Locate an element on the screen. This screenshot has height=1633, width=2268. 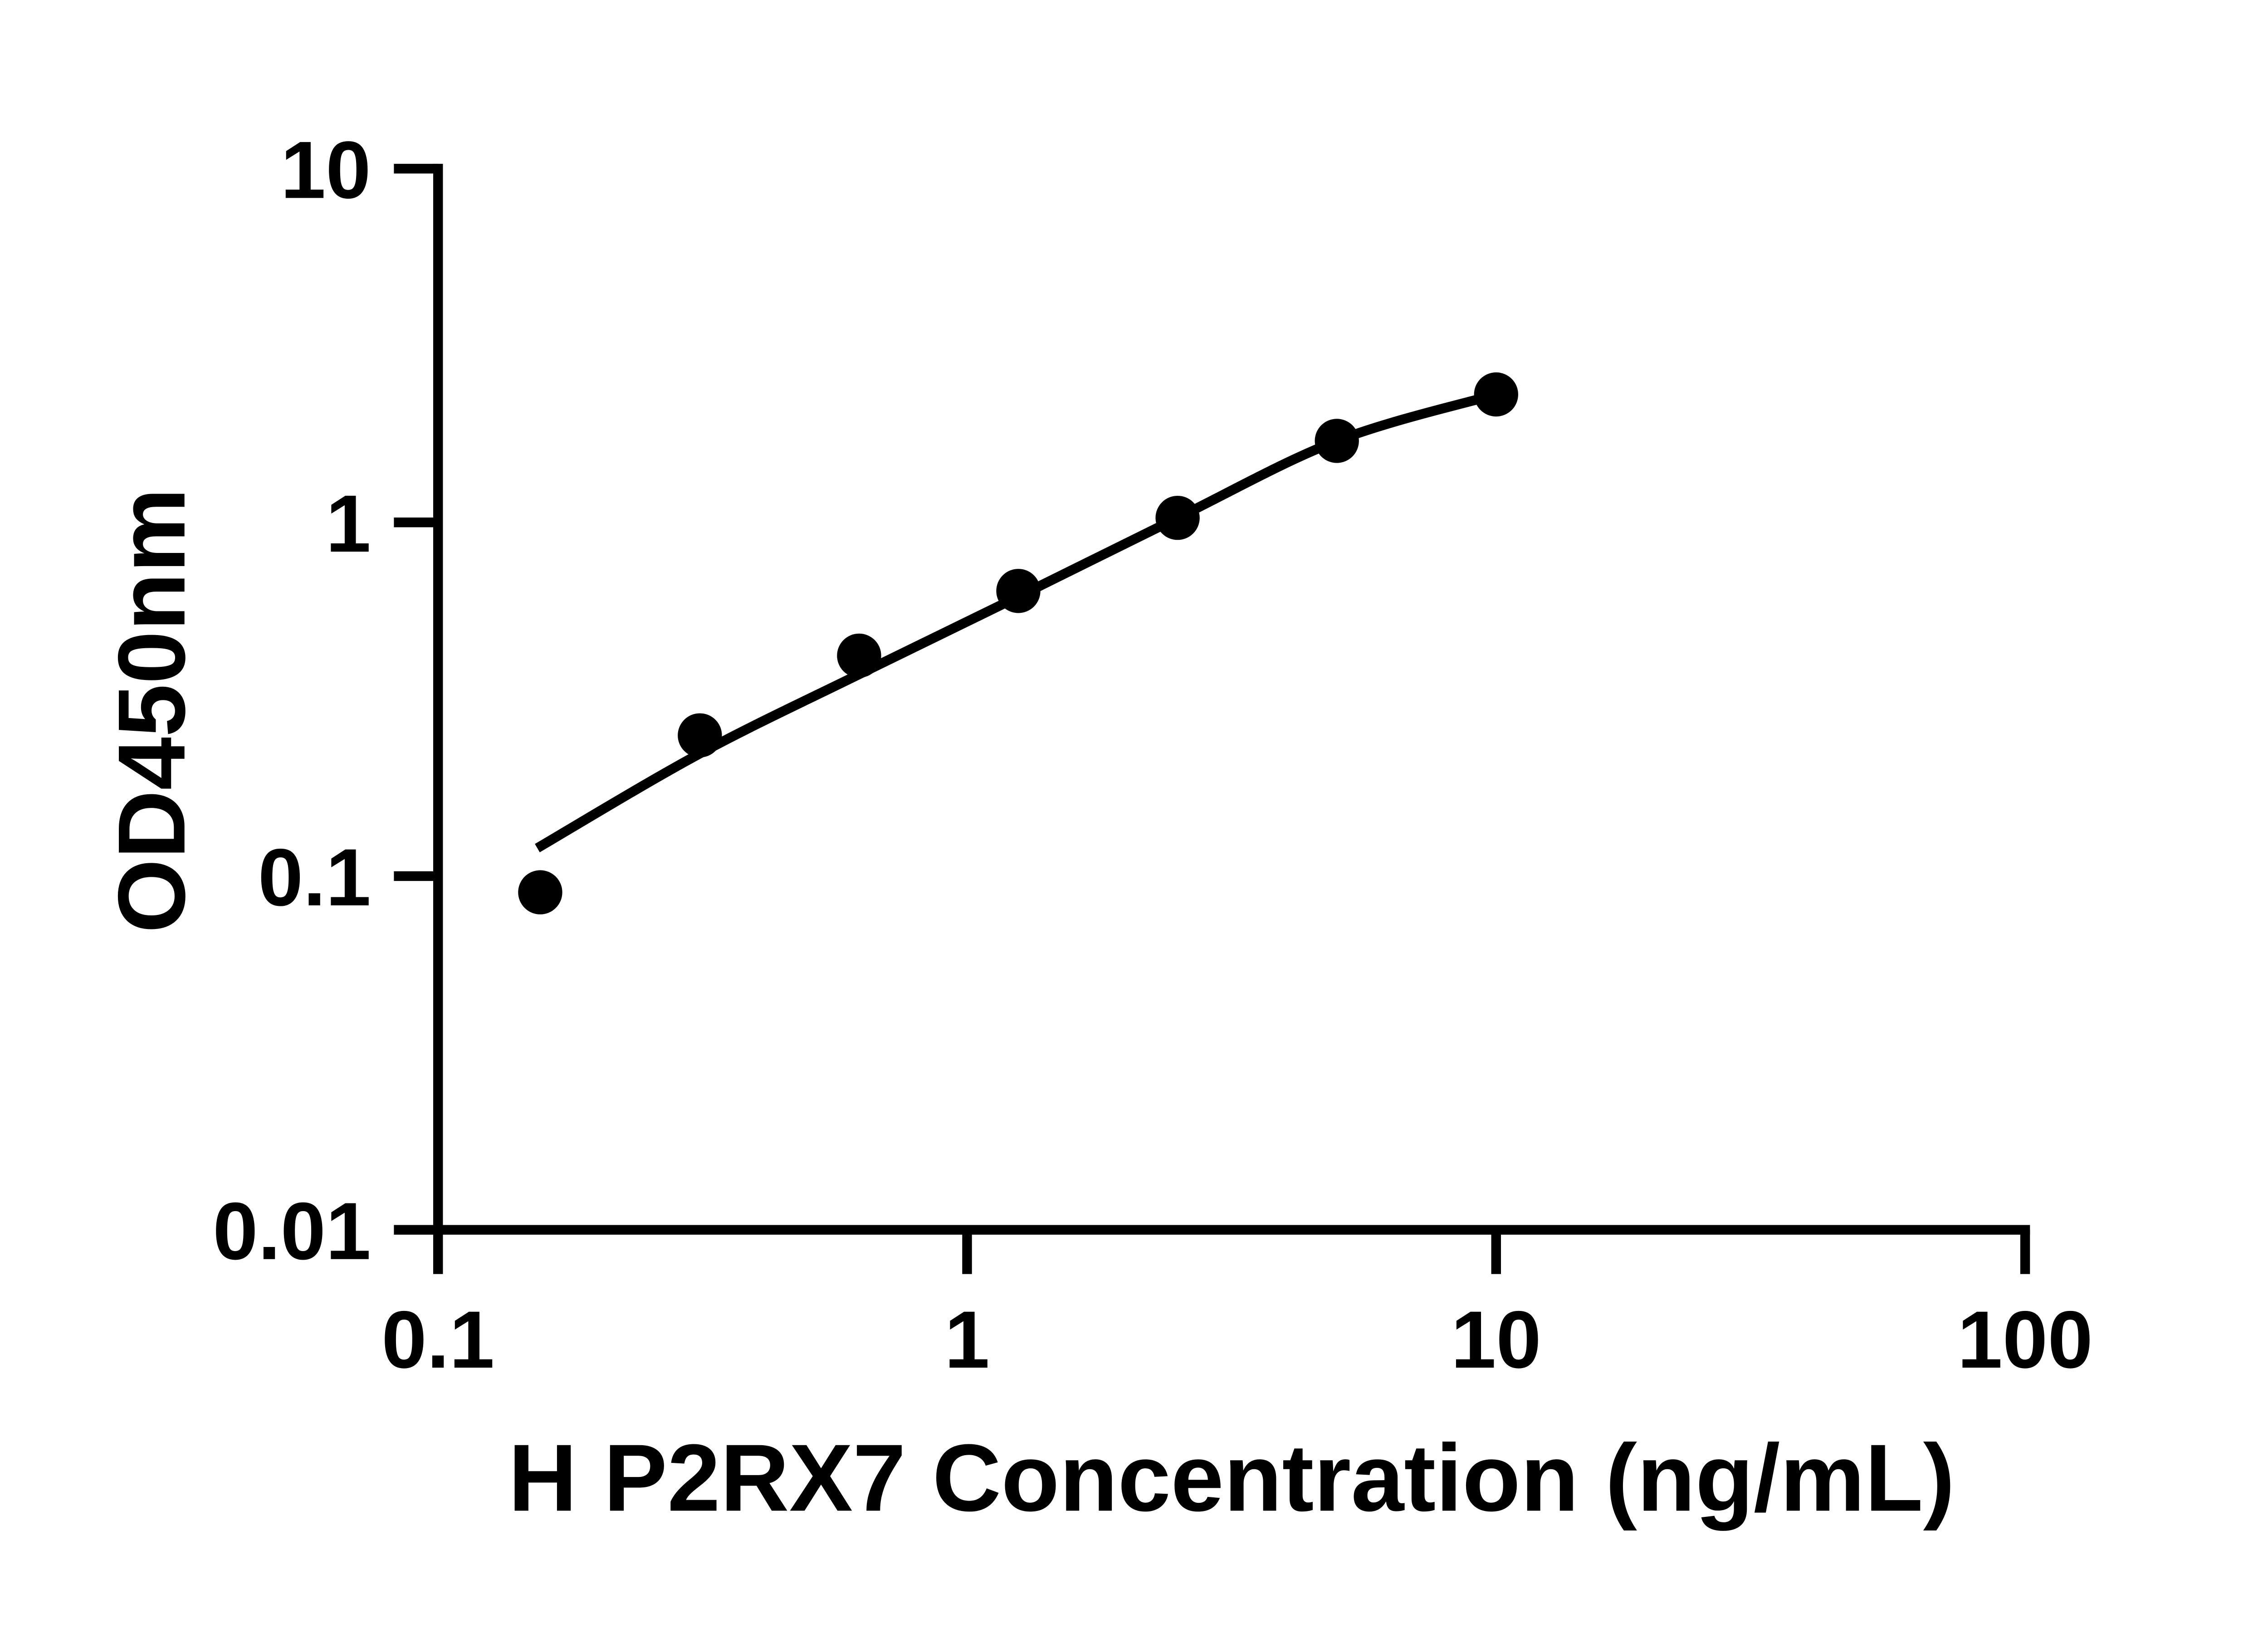
data-points is located at coordinates (1018, 643).